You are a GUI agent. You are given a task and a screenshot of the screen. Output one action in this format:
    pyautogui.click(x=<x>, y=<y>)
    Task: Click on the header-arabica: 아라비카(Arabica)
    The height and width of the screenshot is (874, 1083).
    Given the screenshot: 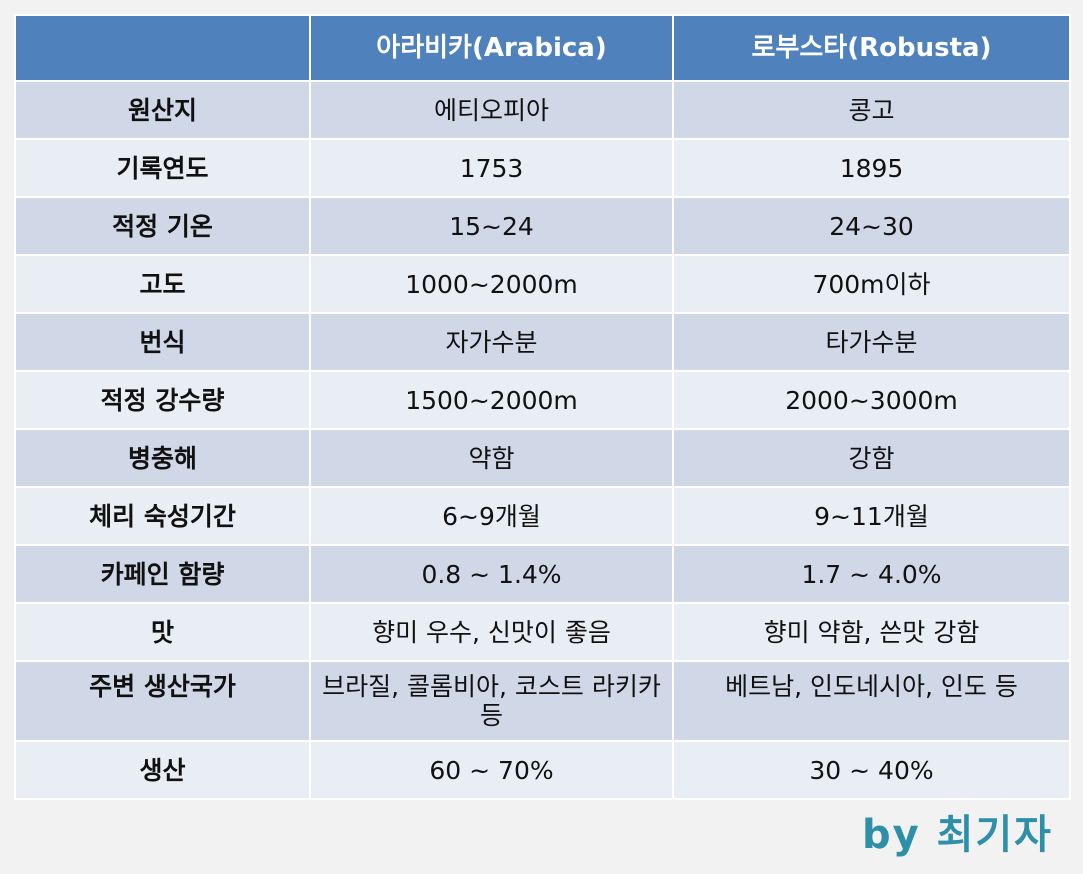 What is the action you would take?
    pyautogui.click(x=491, y=48)
    